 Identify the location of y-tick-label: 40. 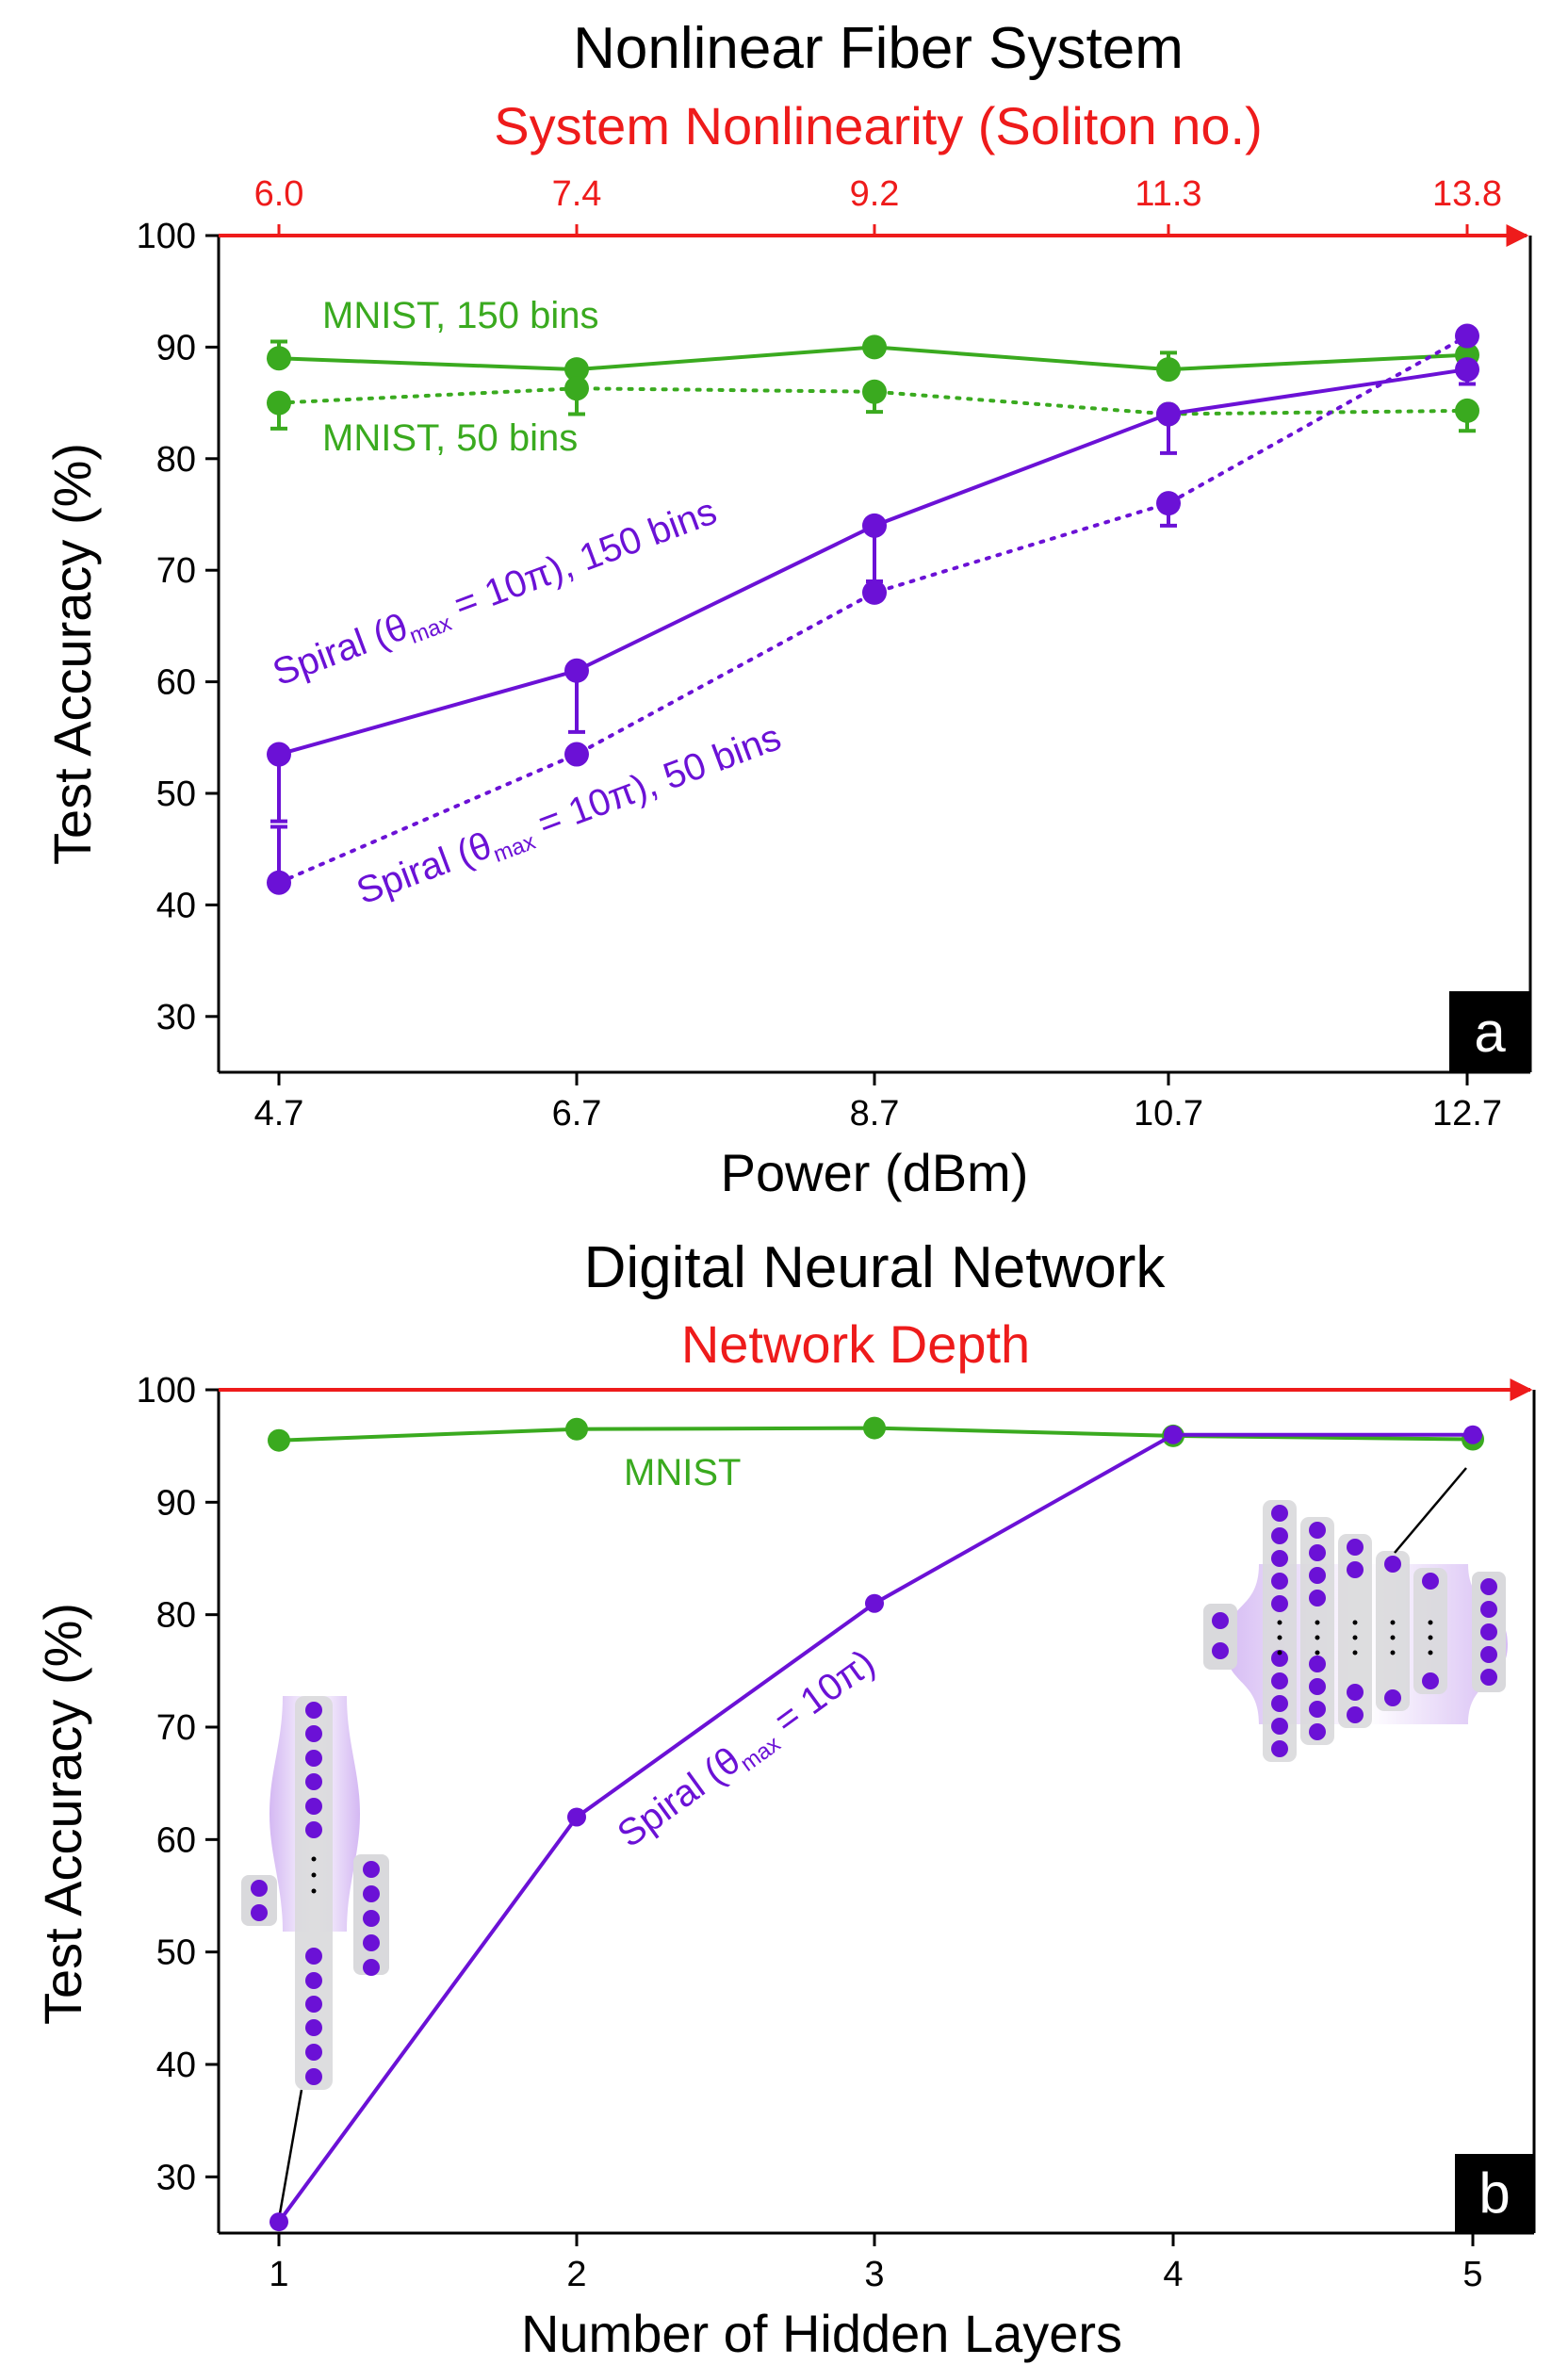
(176, 906).